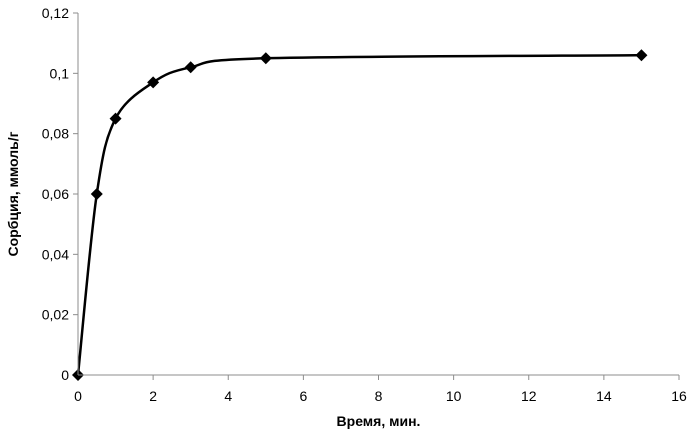 The height and width of the screenshot is (432, 691). I want to click on x-tick-label: 16, so click(679, 396).